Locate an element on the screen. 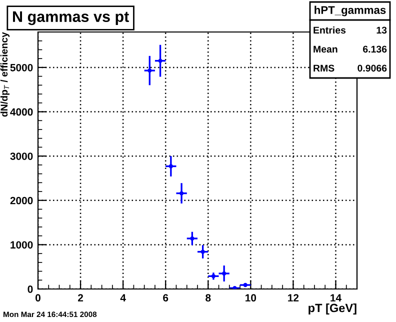 The image size is (396, 322). y-tick-label: 4000 is located at coordinates (21, 112).